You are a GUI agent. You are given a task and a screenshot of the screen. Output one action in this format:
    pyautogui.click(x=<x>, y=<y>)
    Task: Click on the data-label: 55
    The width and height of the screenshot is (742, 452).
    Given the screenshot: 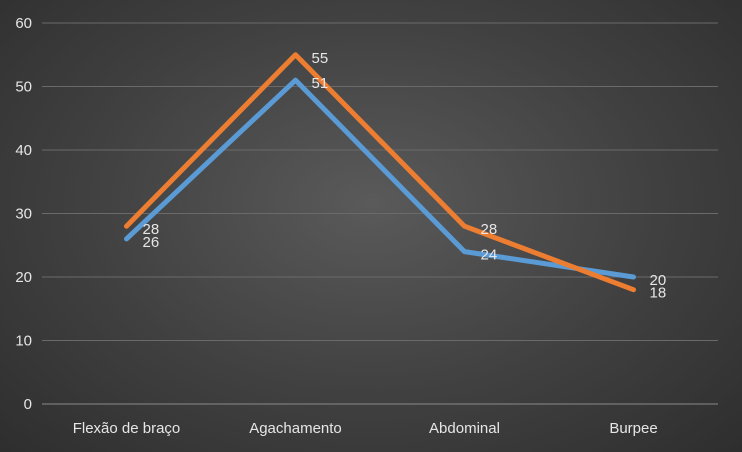 What is the action you would take?
    pyautogui.click(x=320, y=58)
    